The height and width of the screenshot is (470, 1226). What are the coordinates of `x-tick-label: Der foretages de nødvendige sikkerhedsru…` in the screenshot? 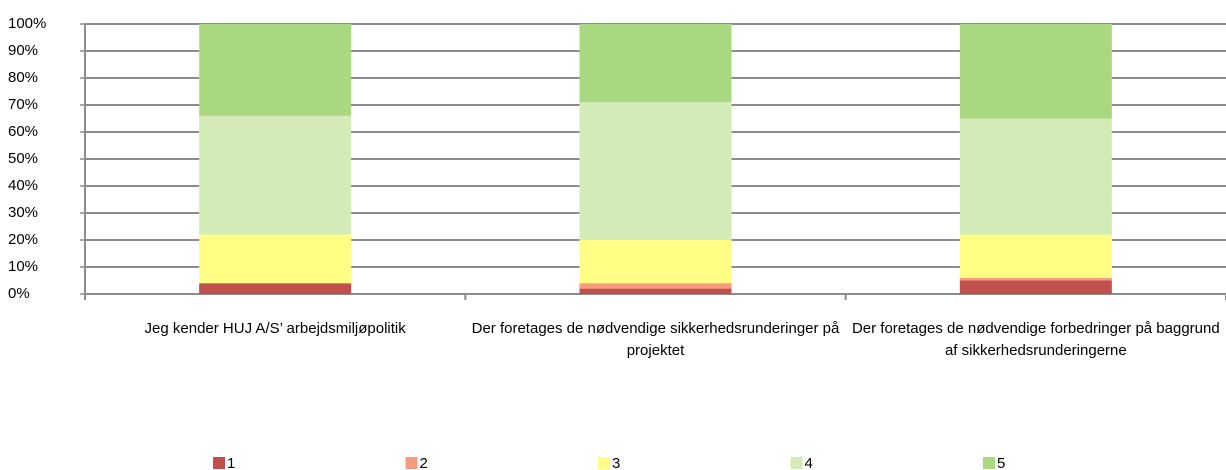 It's located at (655, 339).